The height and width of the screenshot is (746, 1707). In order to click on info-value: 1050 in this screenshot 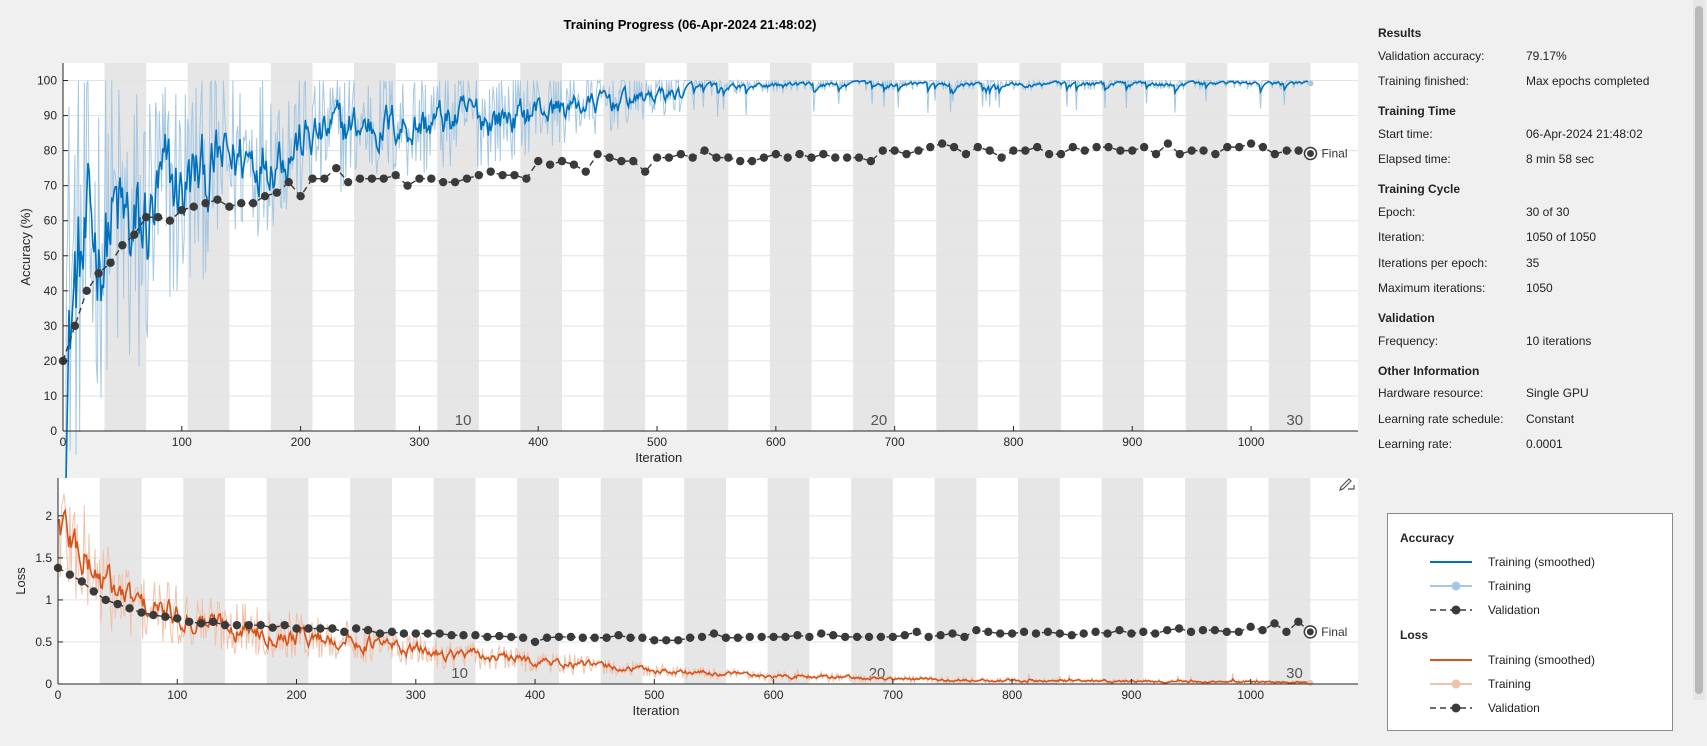, I will do `click(1539, 288)`.